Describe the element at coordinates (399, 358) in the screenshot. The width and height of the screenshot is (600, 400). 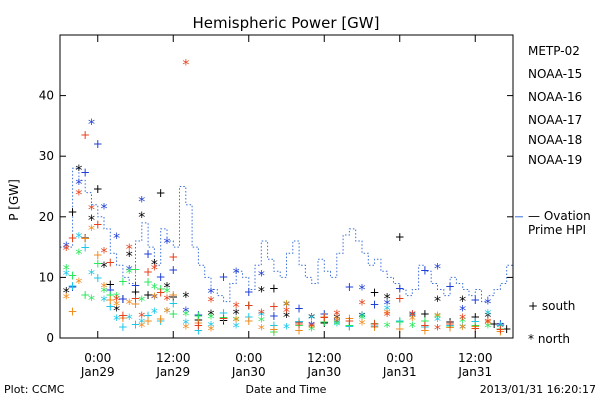
I see `x-tick-label-time: 0:00` at that location.